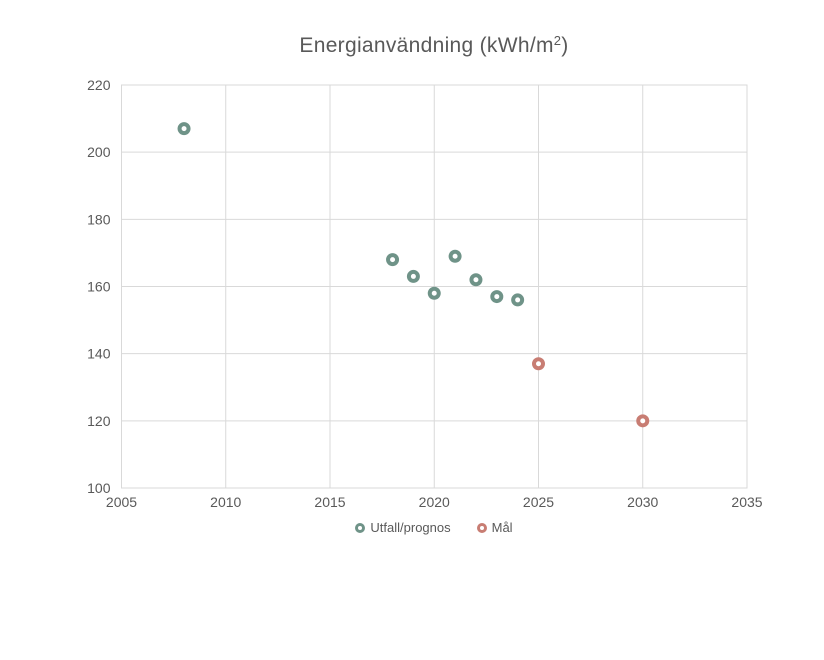 This screenshot has height=660, width=824. Describe the element at coordinates (99, 488) in the screenshot. I see `y-tick-label: 100` at that location.